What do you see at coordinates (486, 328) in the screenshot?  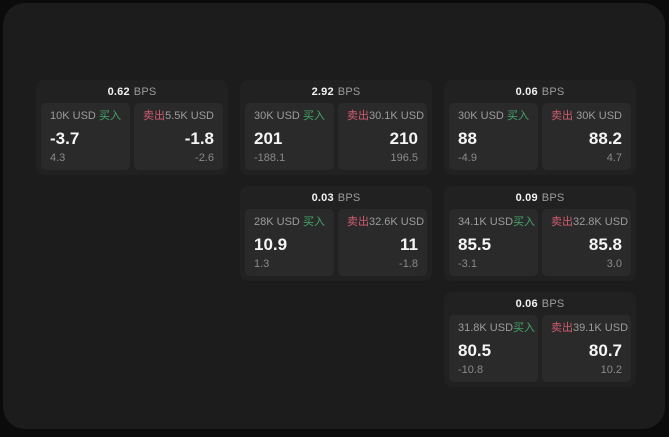 I see `buy-notional: 31.8K USD` at bounding box center [486, 328].